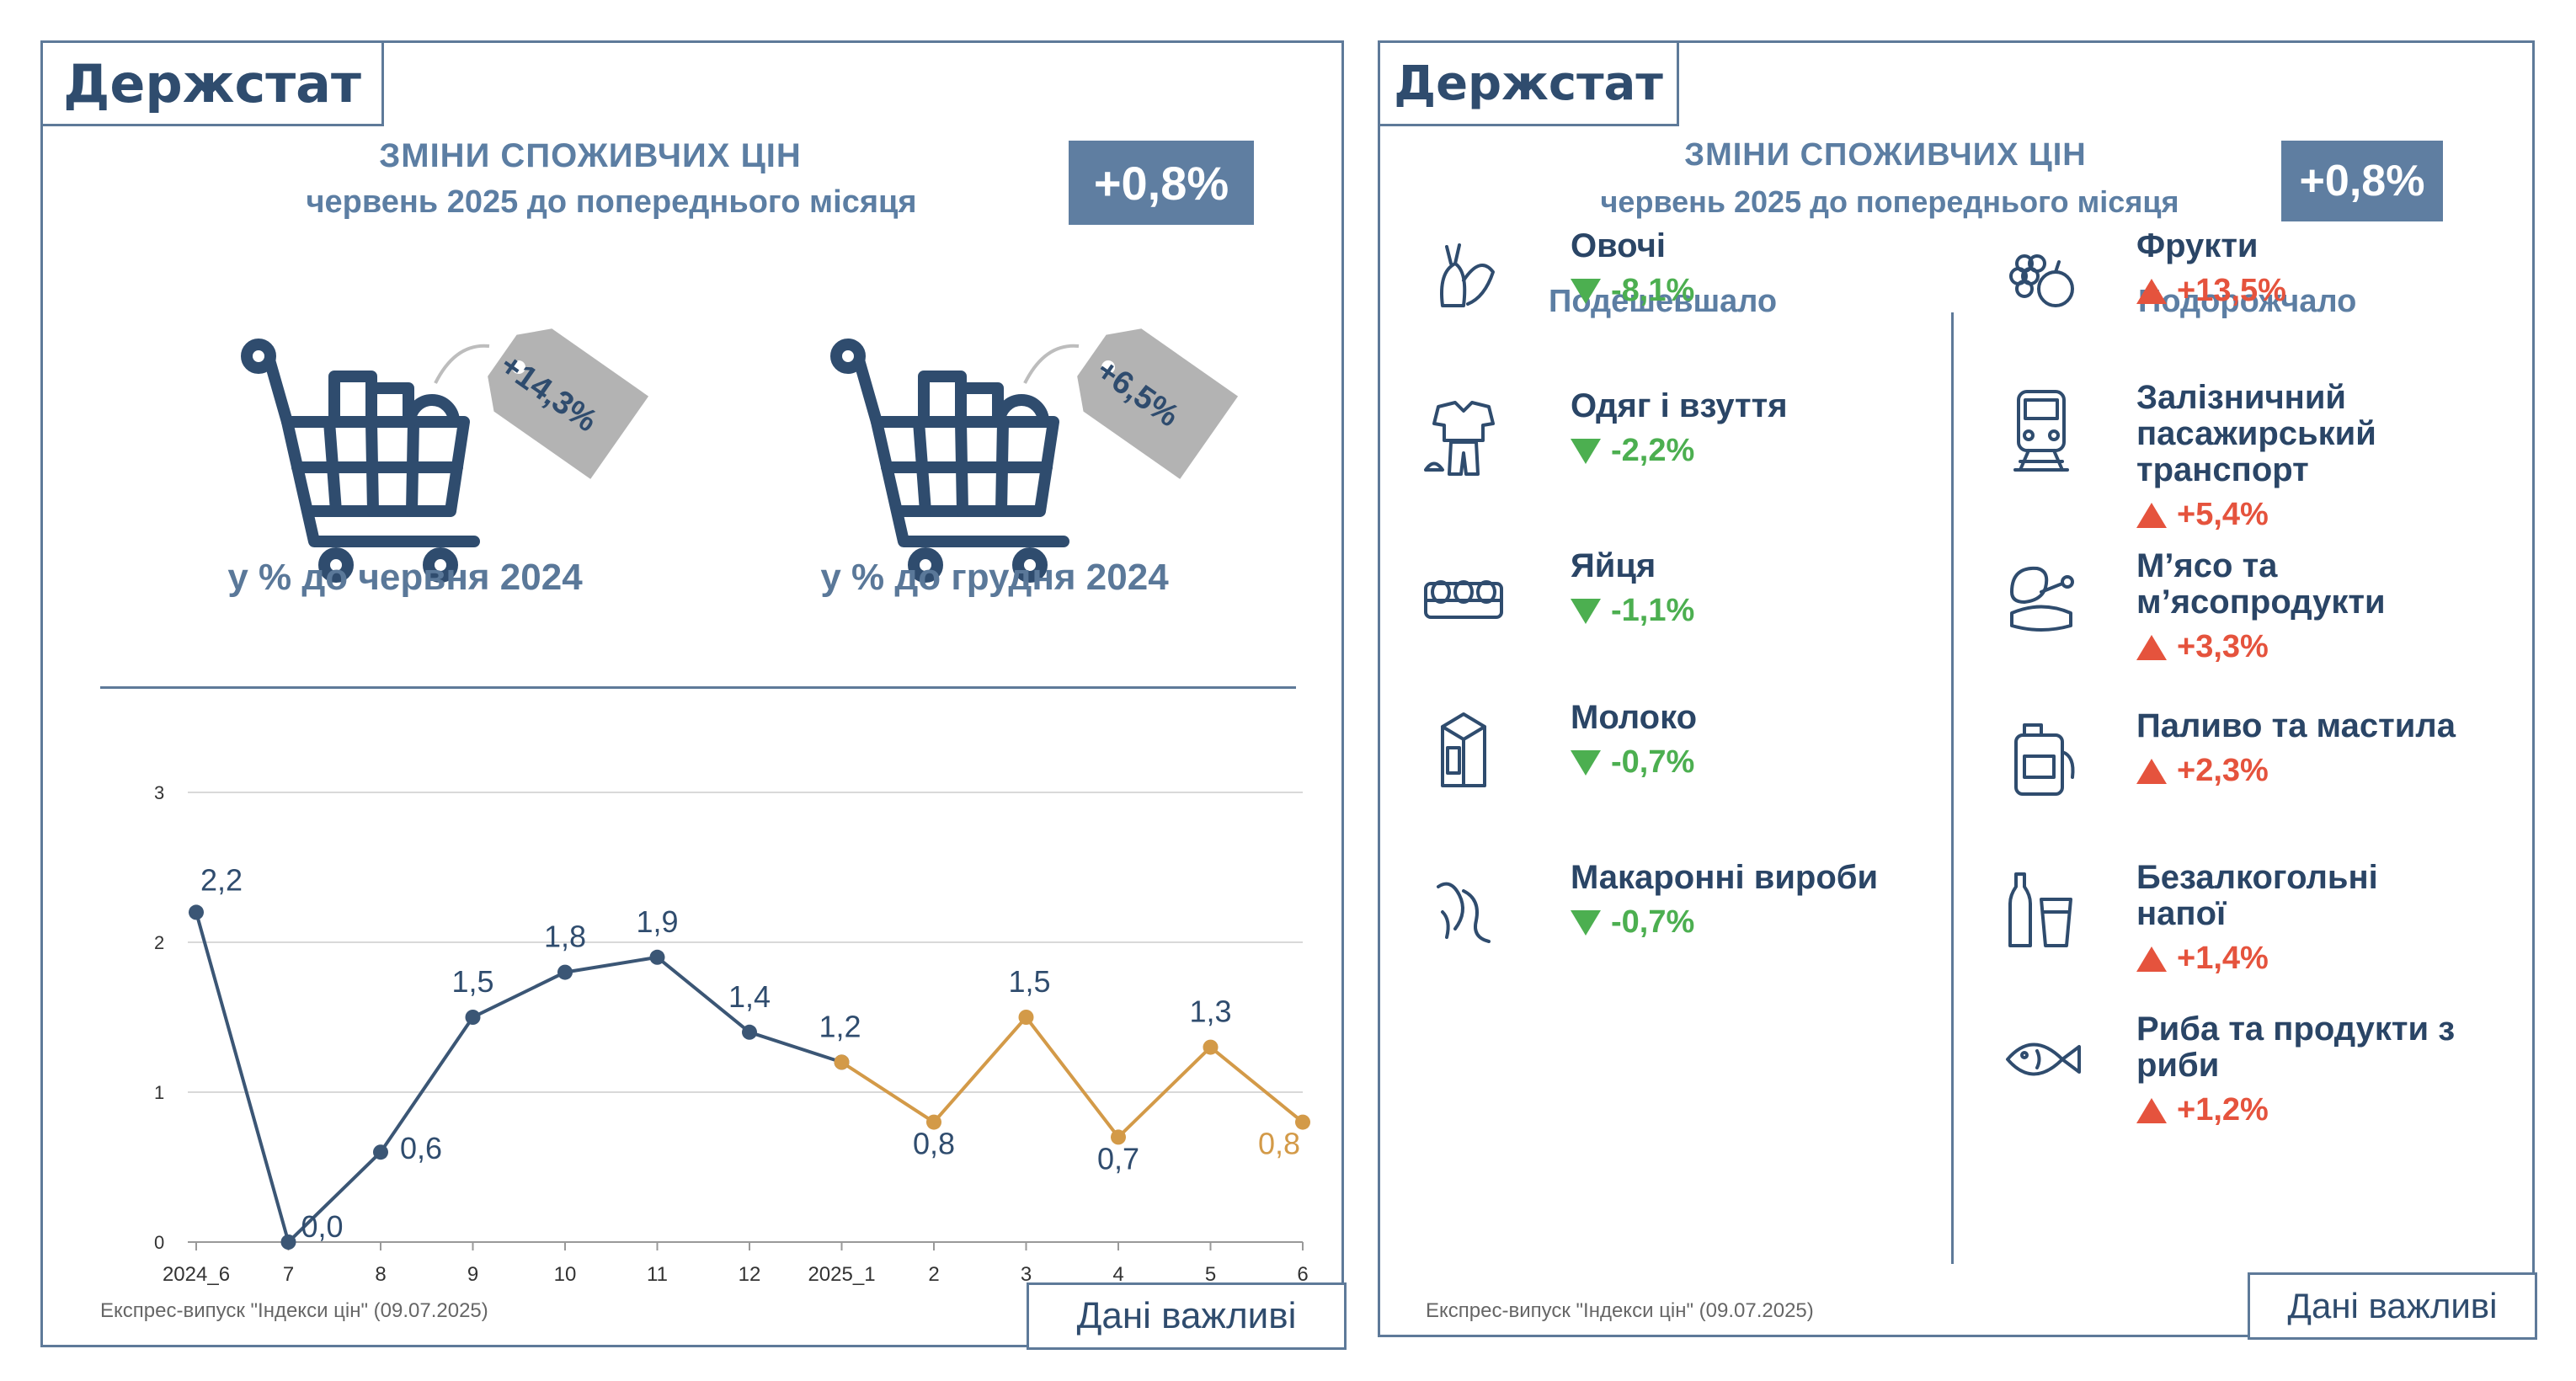 The height and width of the screenshot is (1381, 2576). I want to click on data-label: 1,2, so click(840, 1026).